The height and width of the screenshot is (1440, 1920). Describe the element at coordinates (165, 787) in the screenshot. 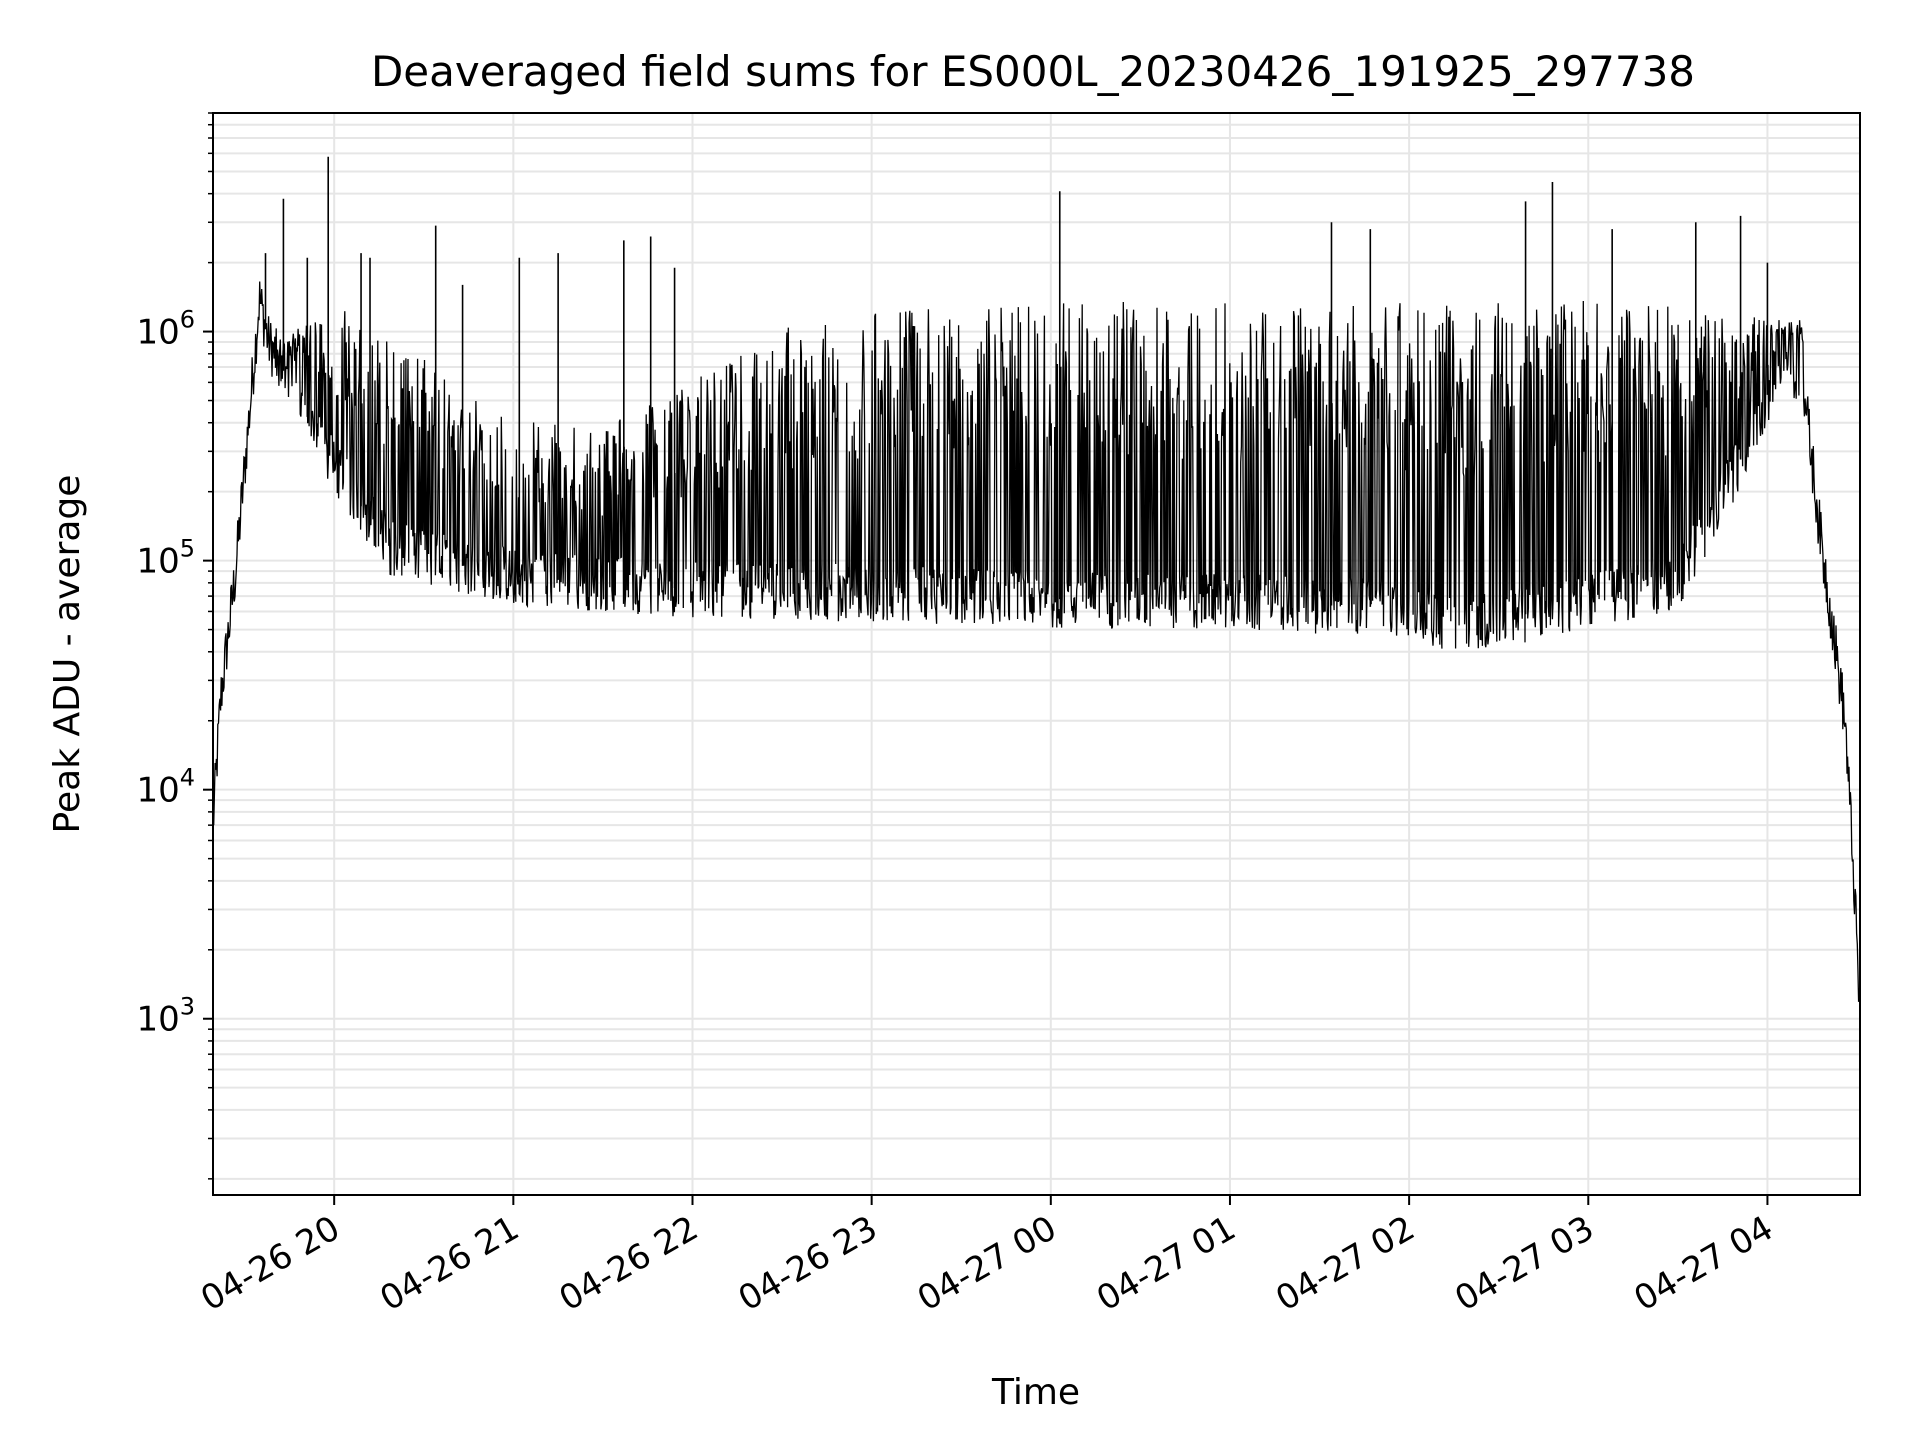

I see `y-tick-label: 10⁴` at that location.